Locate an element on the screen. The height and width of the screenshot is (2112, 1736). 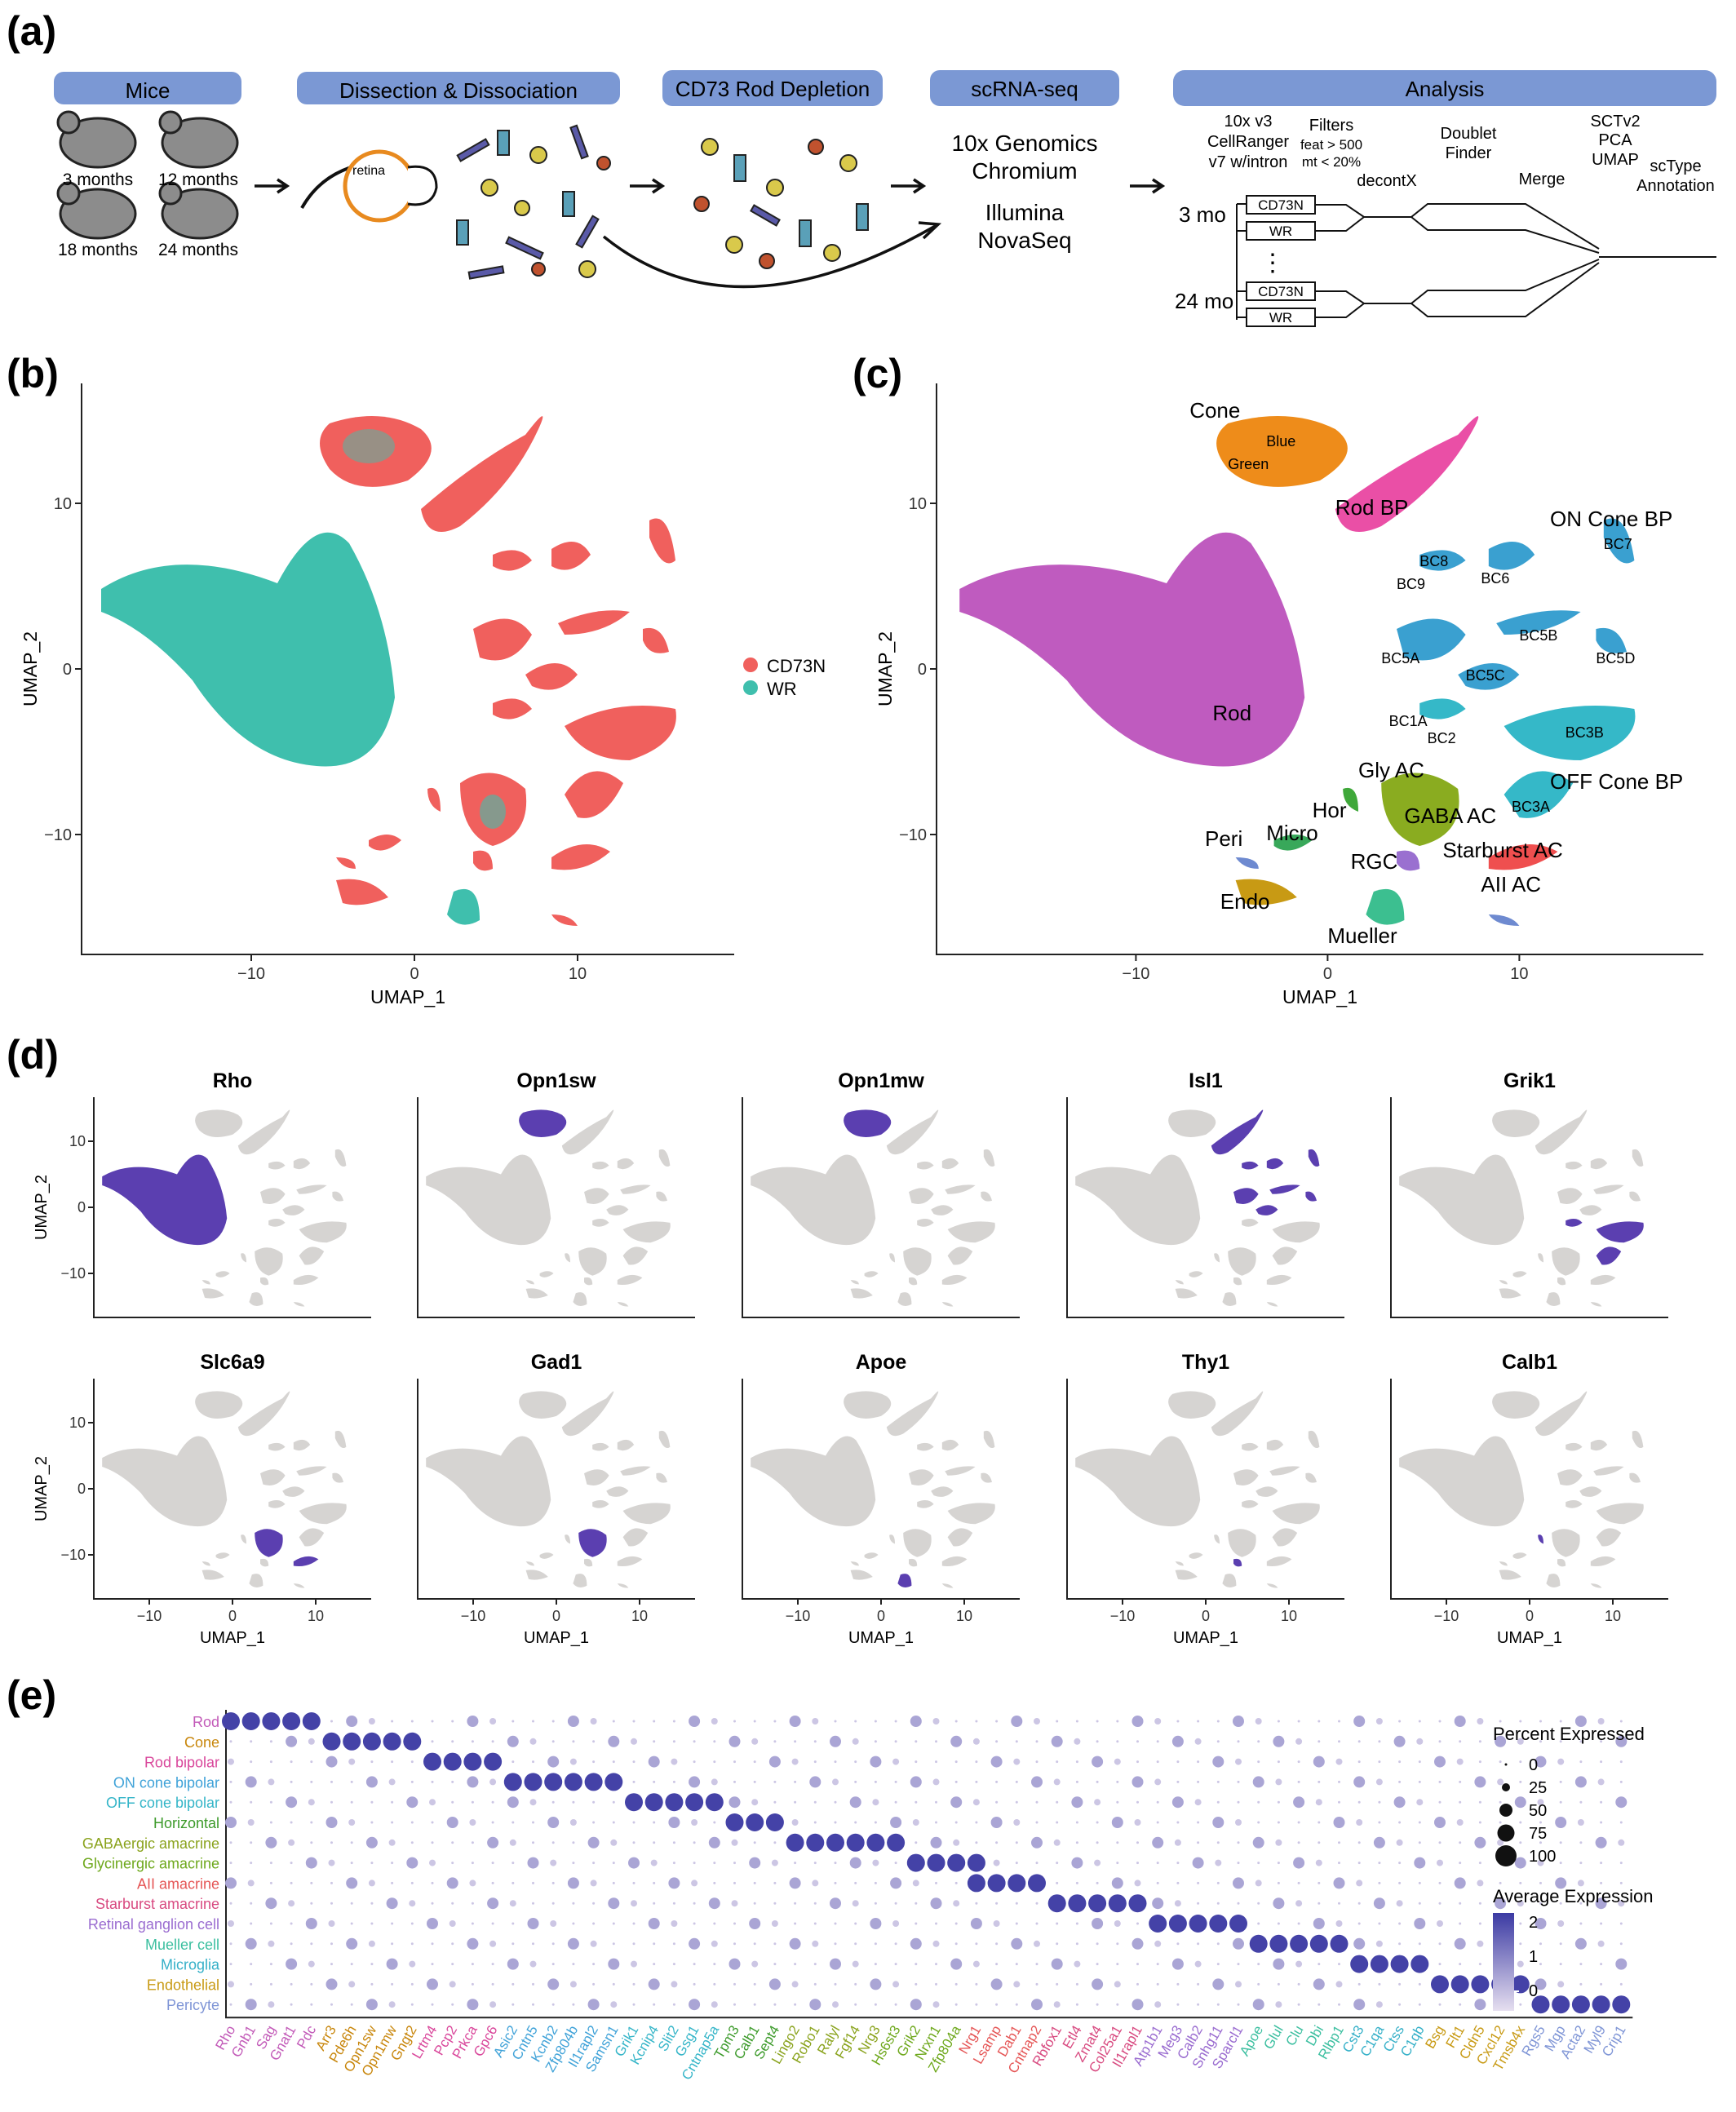
y-tick-label: 0 is located at coordinates (82, 1207).